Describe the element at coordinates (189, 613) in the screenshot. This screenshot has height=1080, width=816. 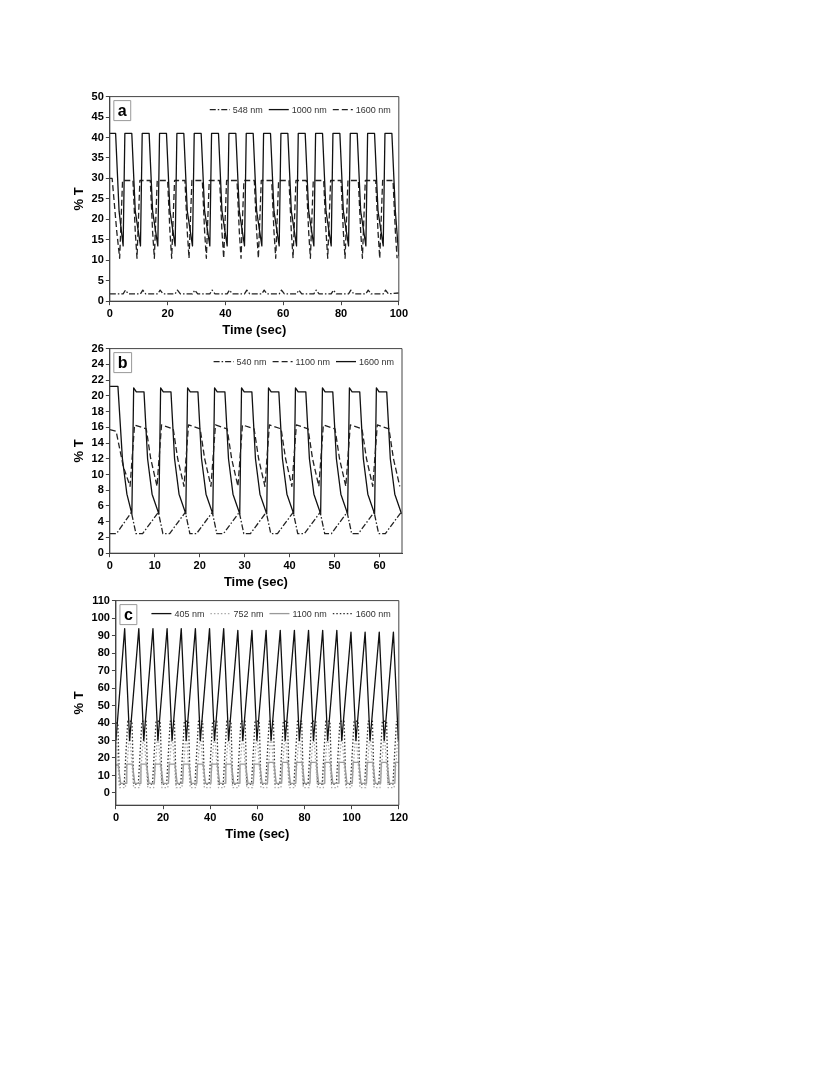
I see `legend-label: 405 nm` at that location.